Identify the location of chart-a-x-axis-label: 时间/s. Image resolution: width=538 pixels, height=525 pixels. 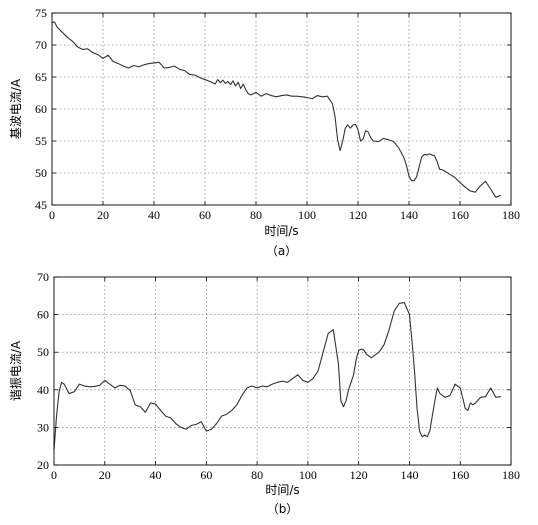
(281, 231).